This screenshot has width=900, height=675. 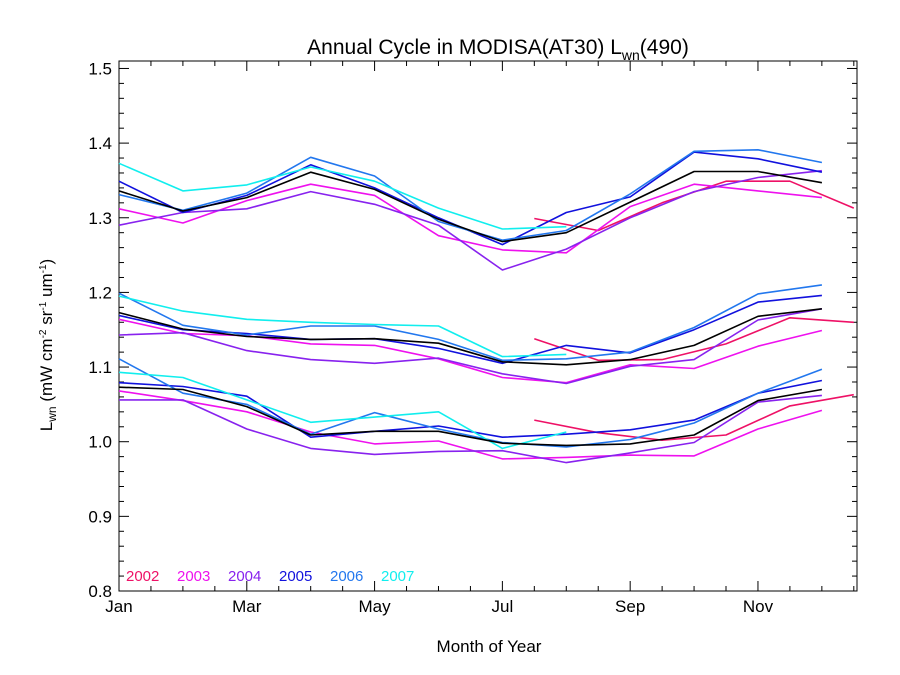 I want to click on y-tick-label: 1.2, so click(x=100, y=292).